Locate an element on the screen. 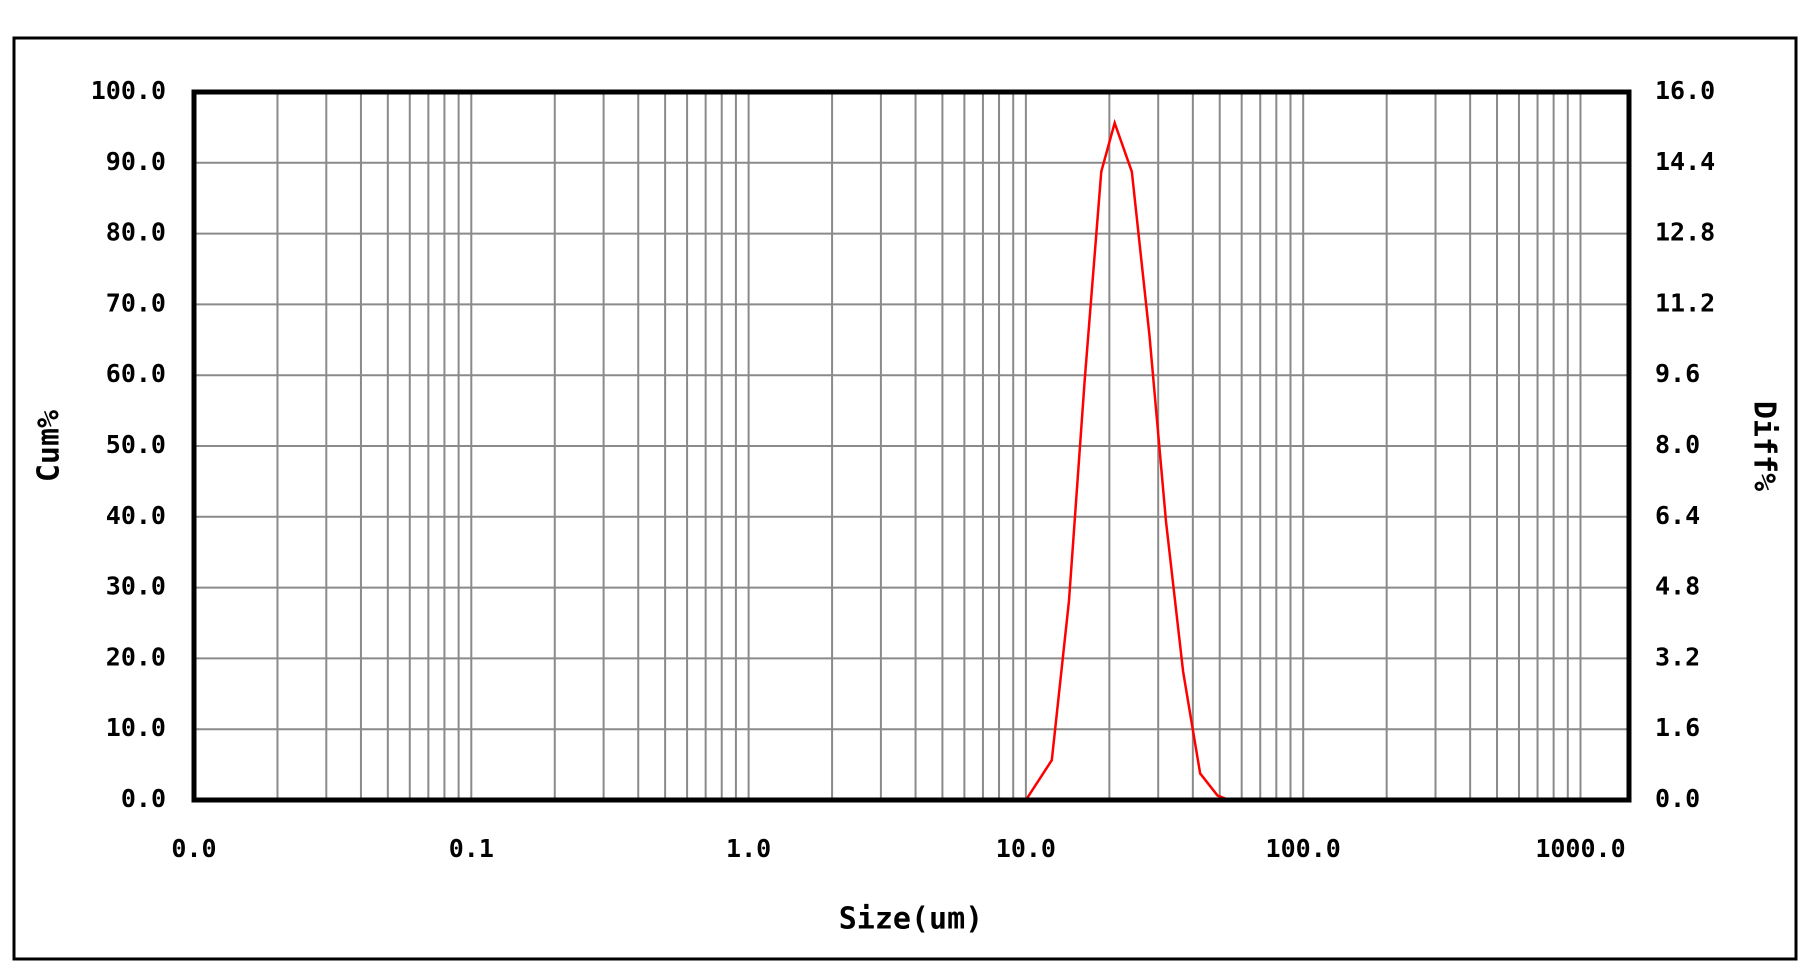  y-tick-label: 90.0 is located at coordinates (136, 161).